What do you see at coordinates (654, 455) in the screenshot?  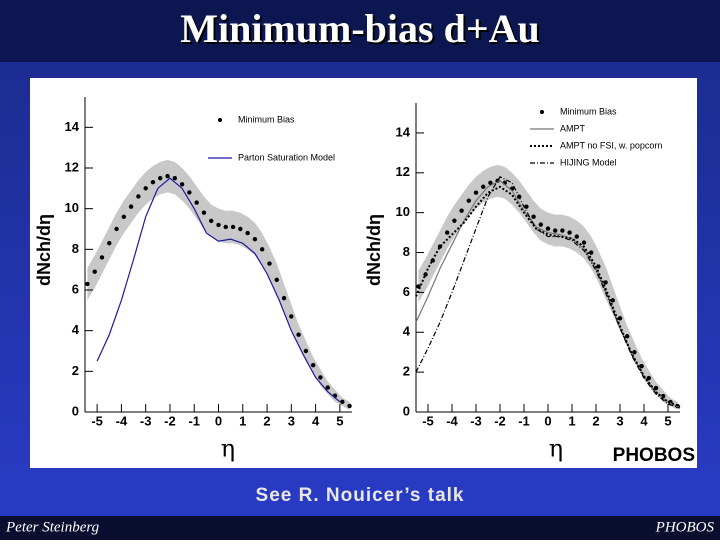 I see `logo: PHOBOS` at bounding box center [654, 455].